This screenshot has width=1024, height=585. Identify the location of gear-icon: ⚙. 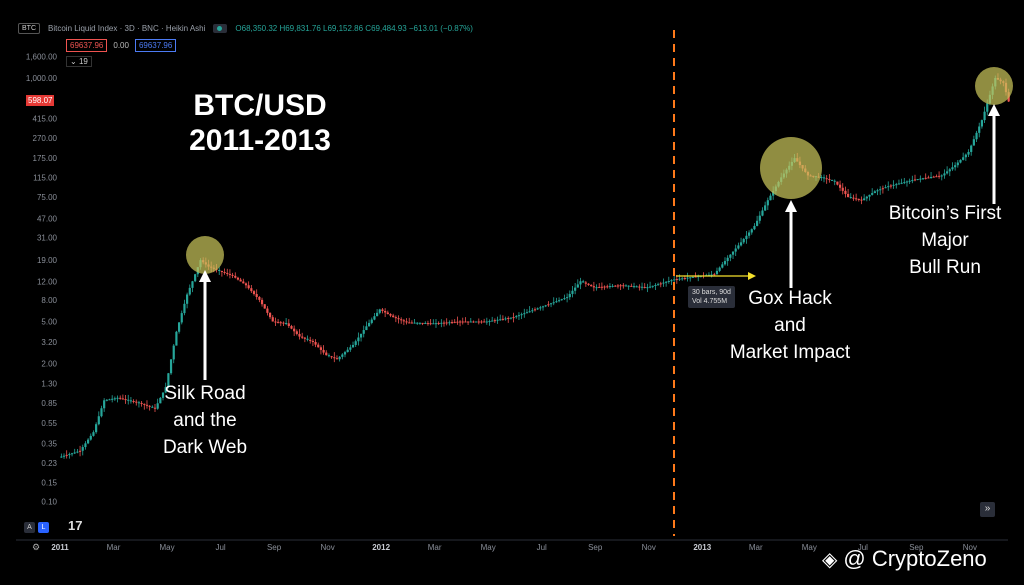
(36, 547).